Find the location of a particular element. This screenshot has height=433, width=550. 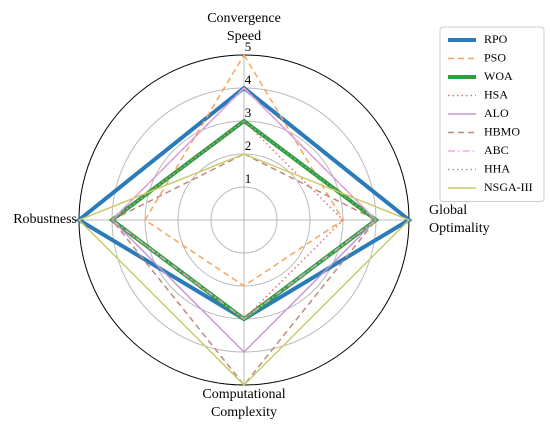

legend-label: ALO is located at coordinates (496, 113).